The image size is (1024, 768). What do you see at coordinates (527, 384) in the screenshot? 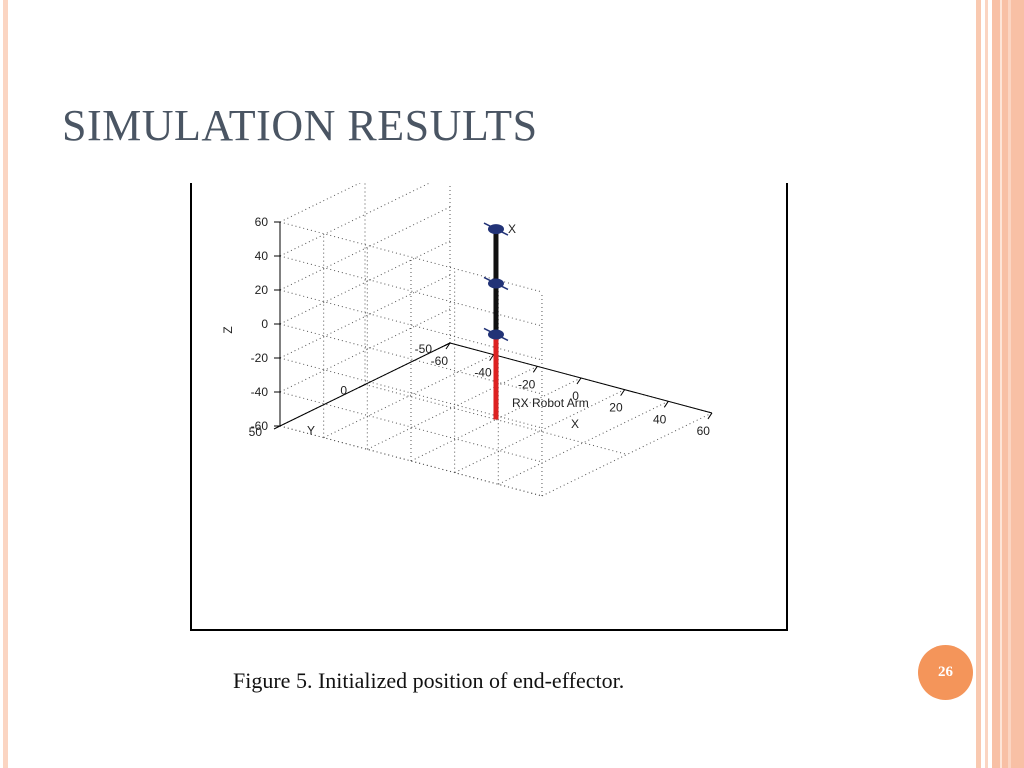
I see `x-tick-label: -20` at bounding box center [527, 384].